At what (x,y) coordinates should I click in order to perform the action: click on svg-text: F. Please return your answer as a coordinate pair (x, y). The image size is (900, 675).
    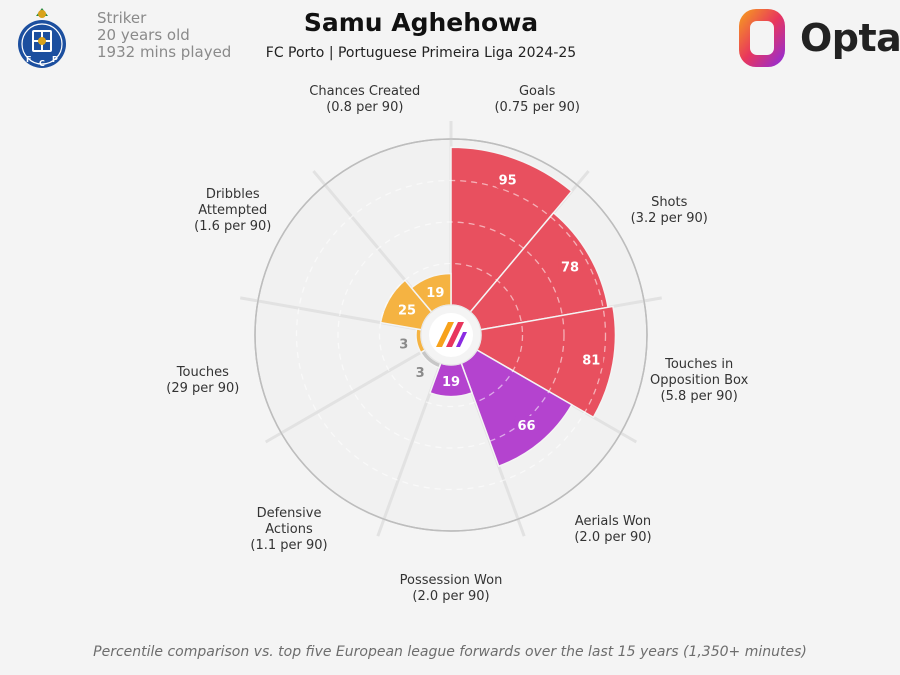
    Looking at the image, I should click on (28, 59).